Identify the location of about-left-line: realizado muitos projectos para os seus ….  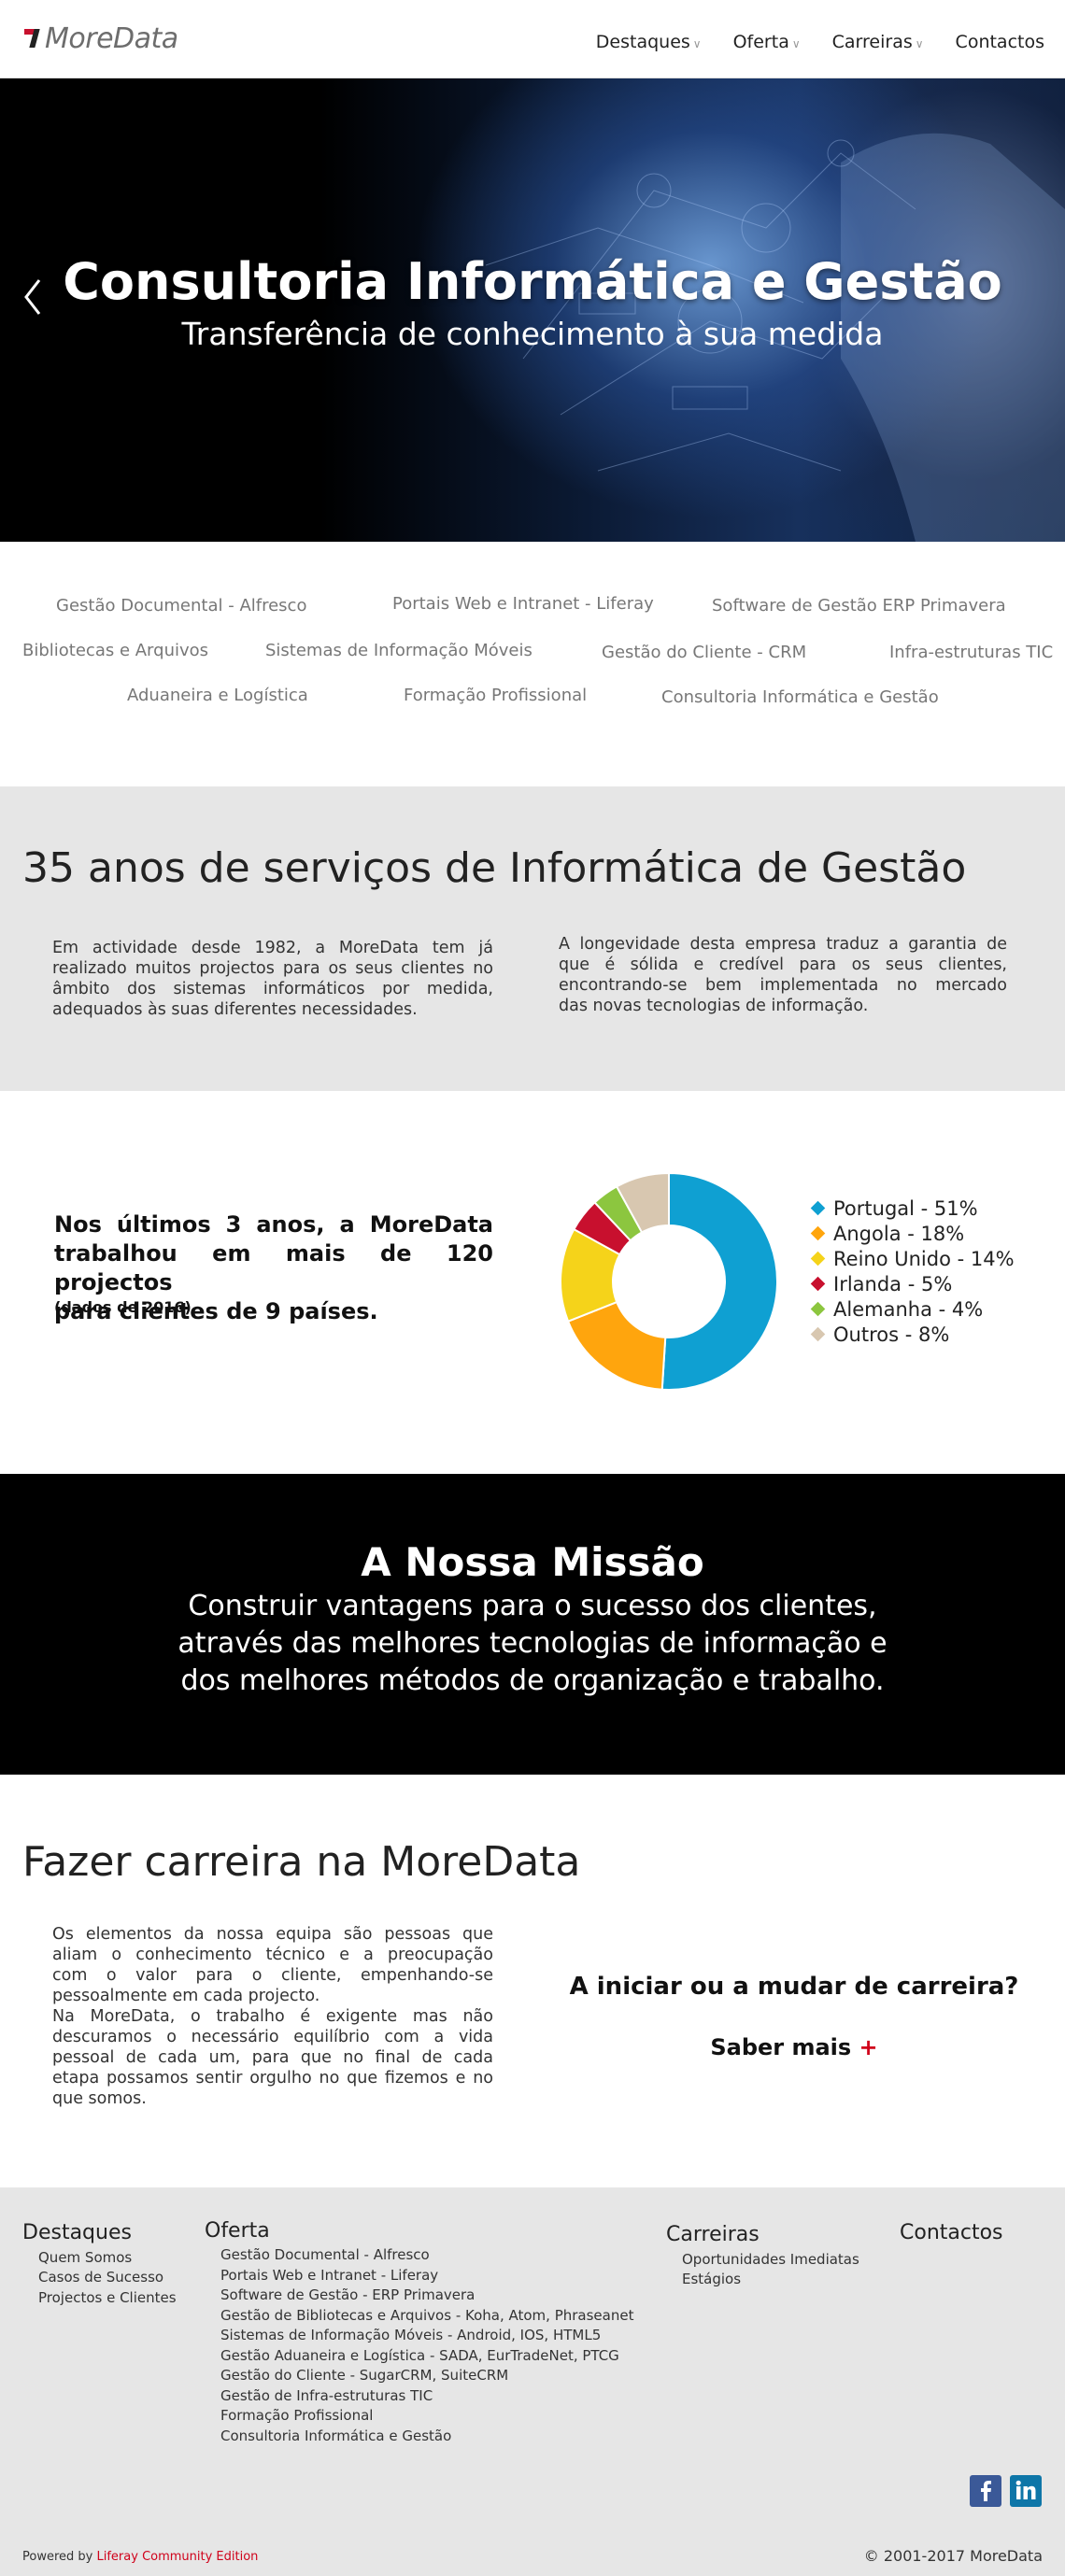
(272, 968).